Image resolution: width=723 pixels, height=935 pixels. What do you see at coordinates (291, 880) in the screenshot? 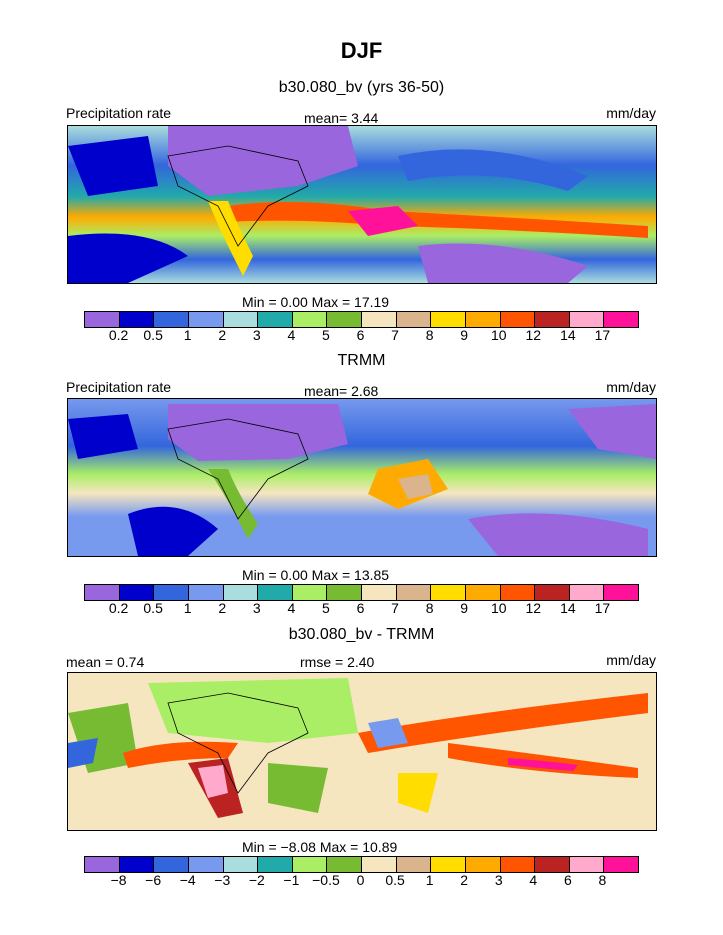
I see `colorbar-tick-label: −1` at bounding box center [291, 880].